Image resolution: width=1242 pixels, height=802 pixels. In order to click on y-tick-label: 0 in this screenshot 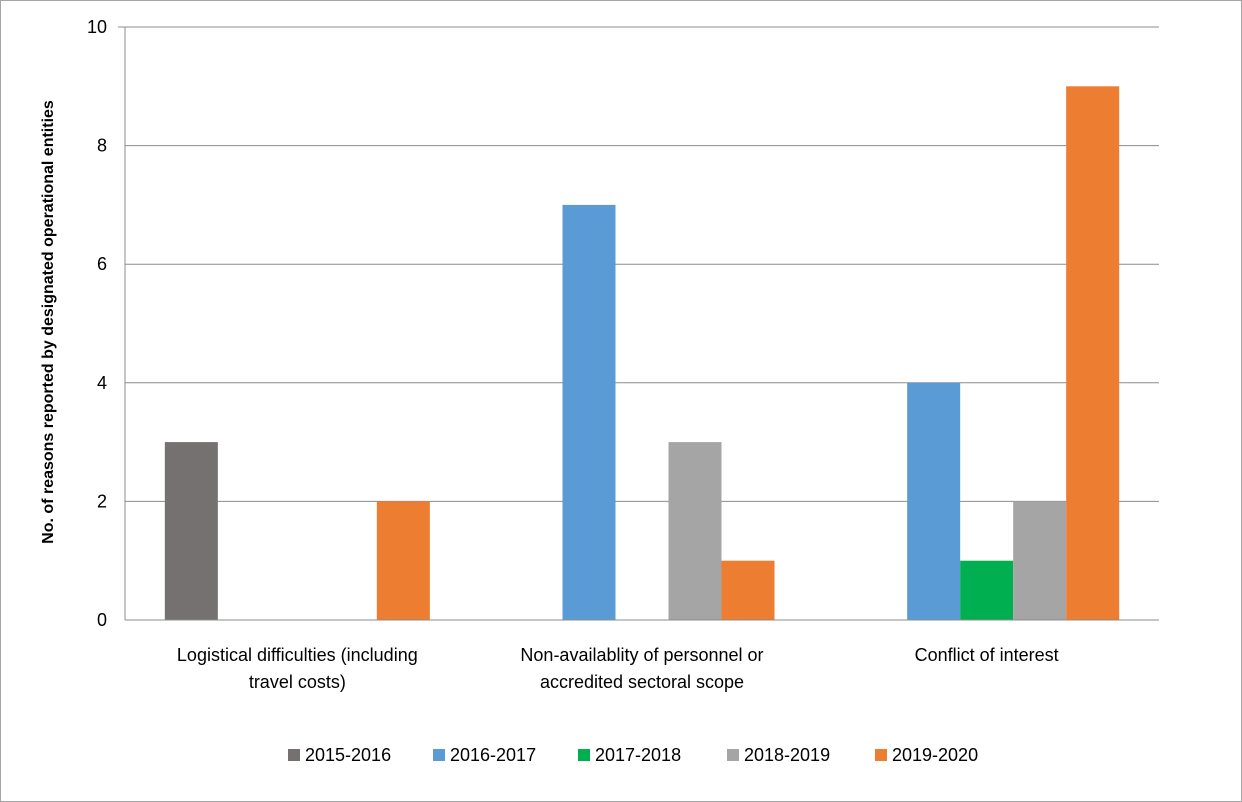, I will do `click(102, 620)`.